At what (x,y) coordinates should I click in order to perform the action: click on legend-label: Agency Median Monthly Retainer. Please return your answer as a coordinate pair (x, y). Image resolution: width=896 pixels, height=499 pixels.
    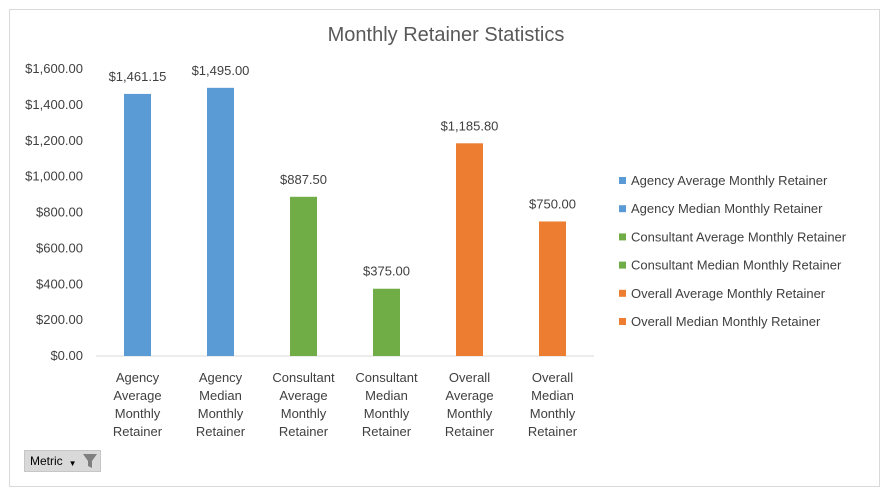
    Looking at the image, I should click on (727, 208).